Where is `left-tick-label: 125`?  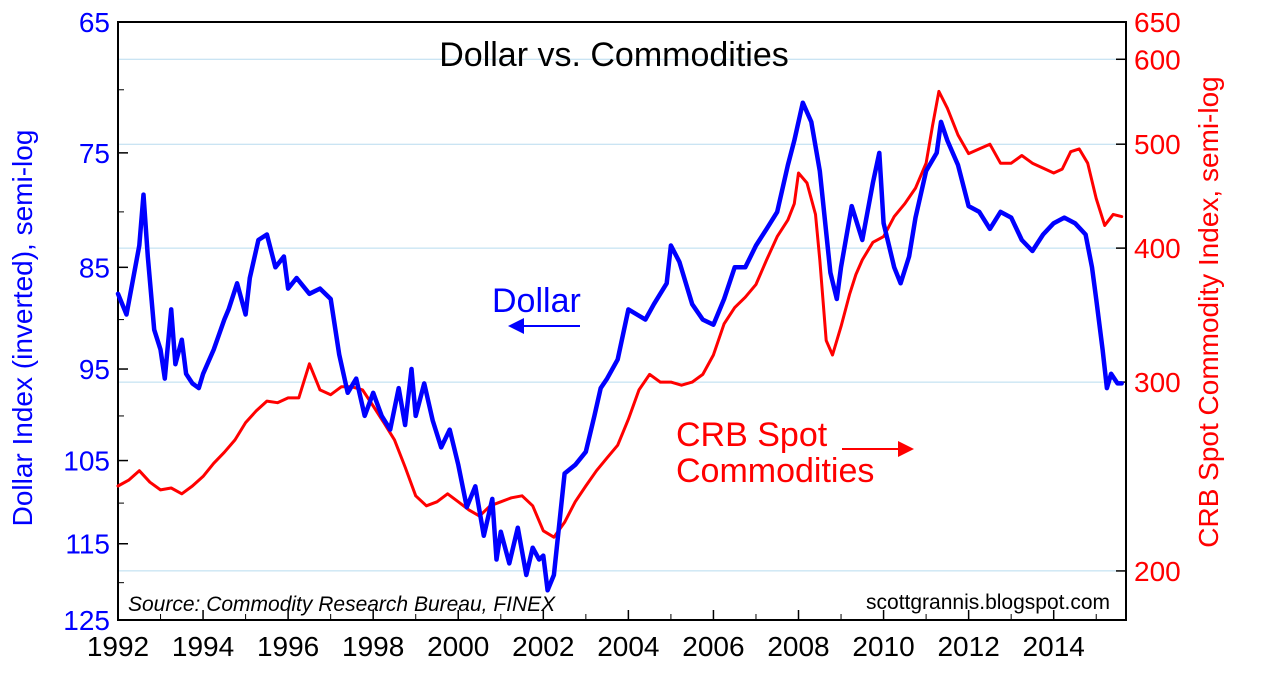 left-tick-label: 125 is located at coordinates (86, 620).